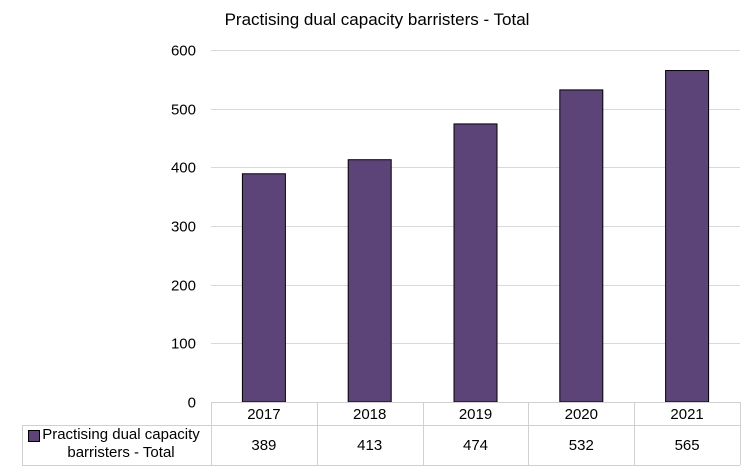 The image size is (756, 472). Describe the element at coordinates (687, 236) in the screenshot. I see `bar-2021` at that location.